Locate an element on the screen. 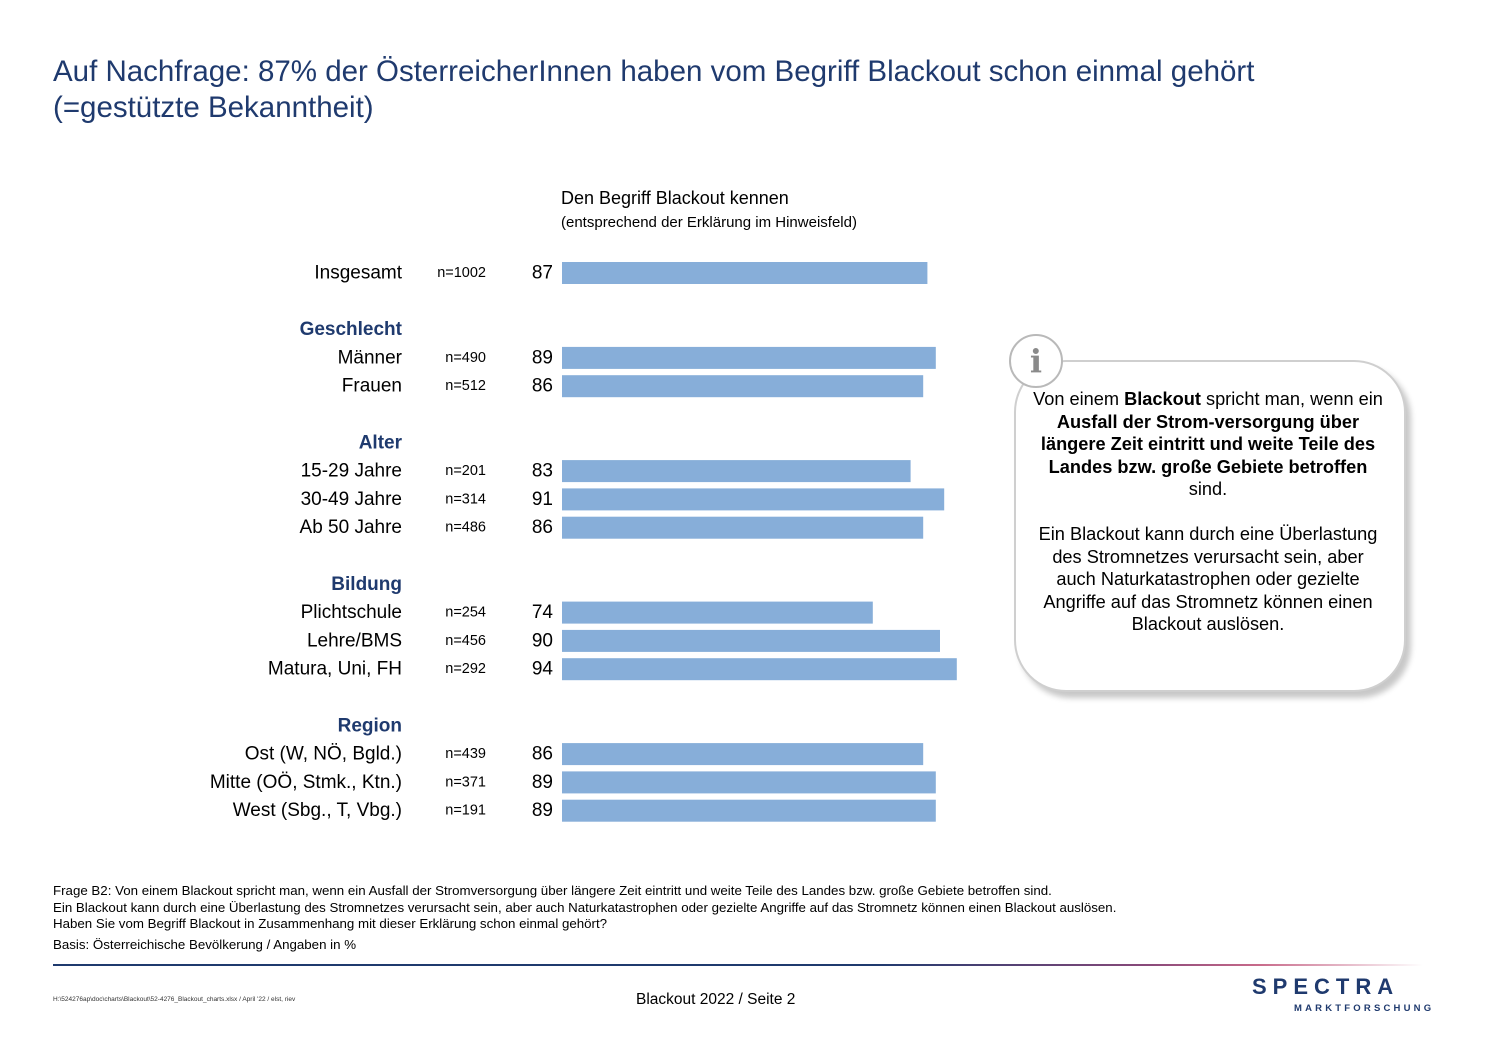  value-label: 83 is located at coordinates (542, 471).